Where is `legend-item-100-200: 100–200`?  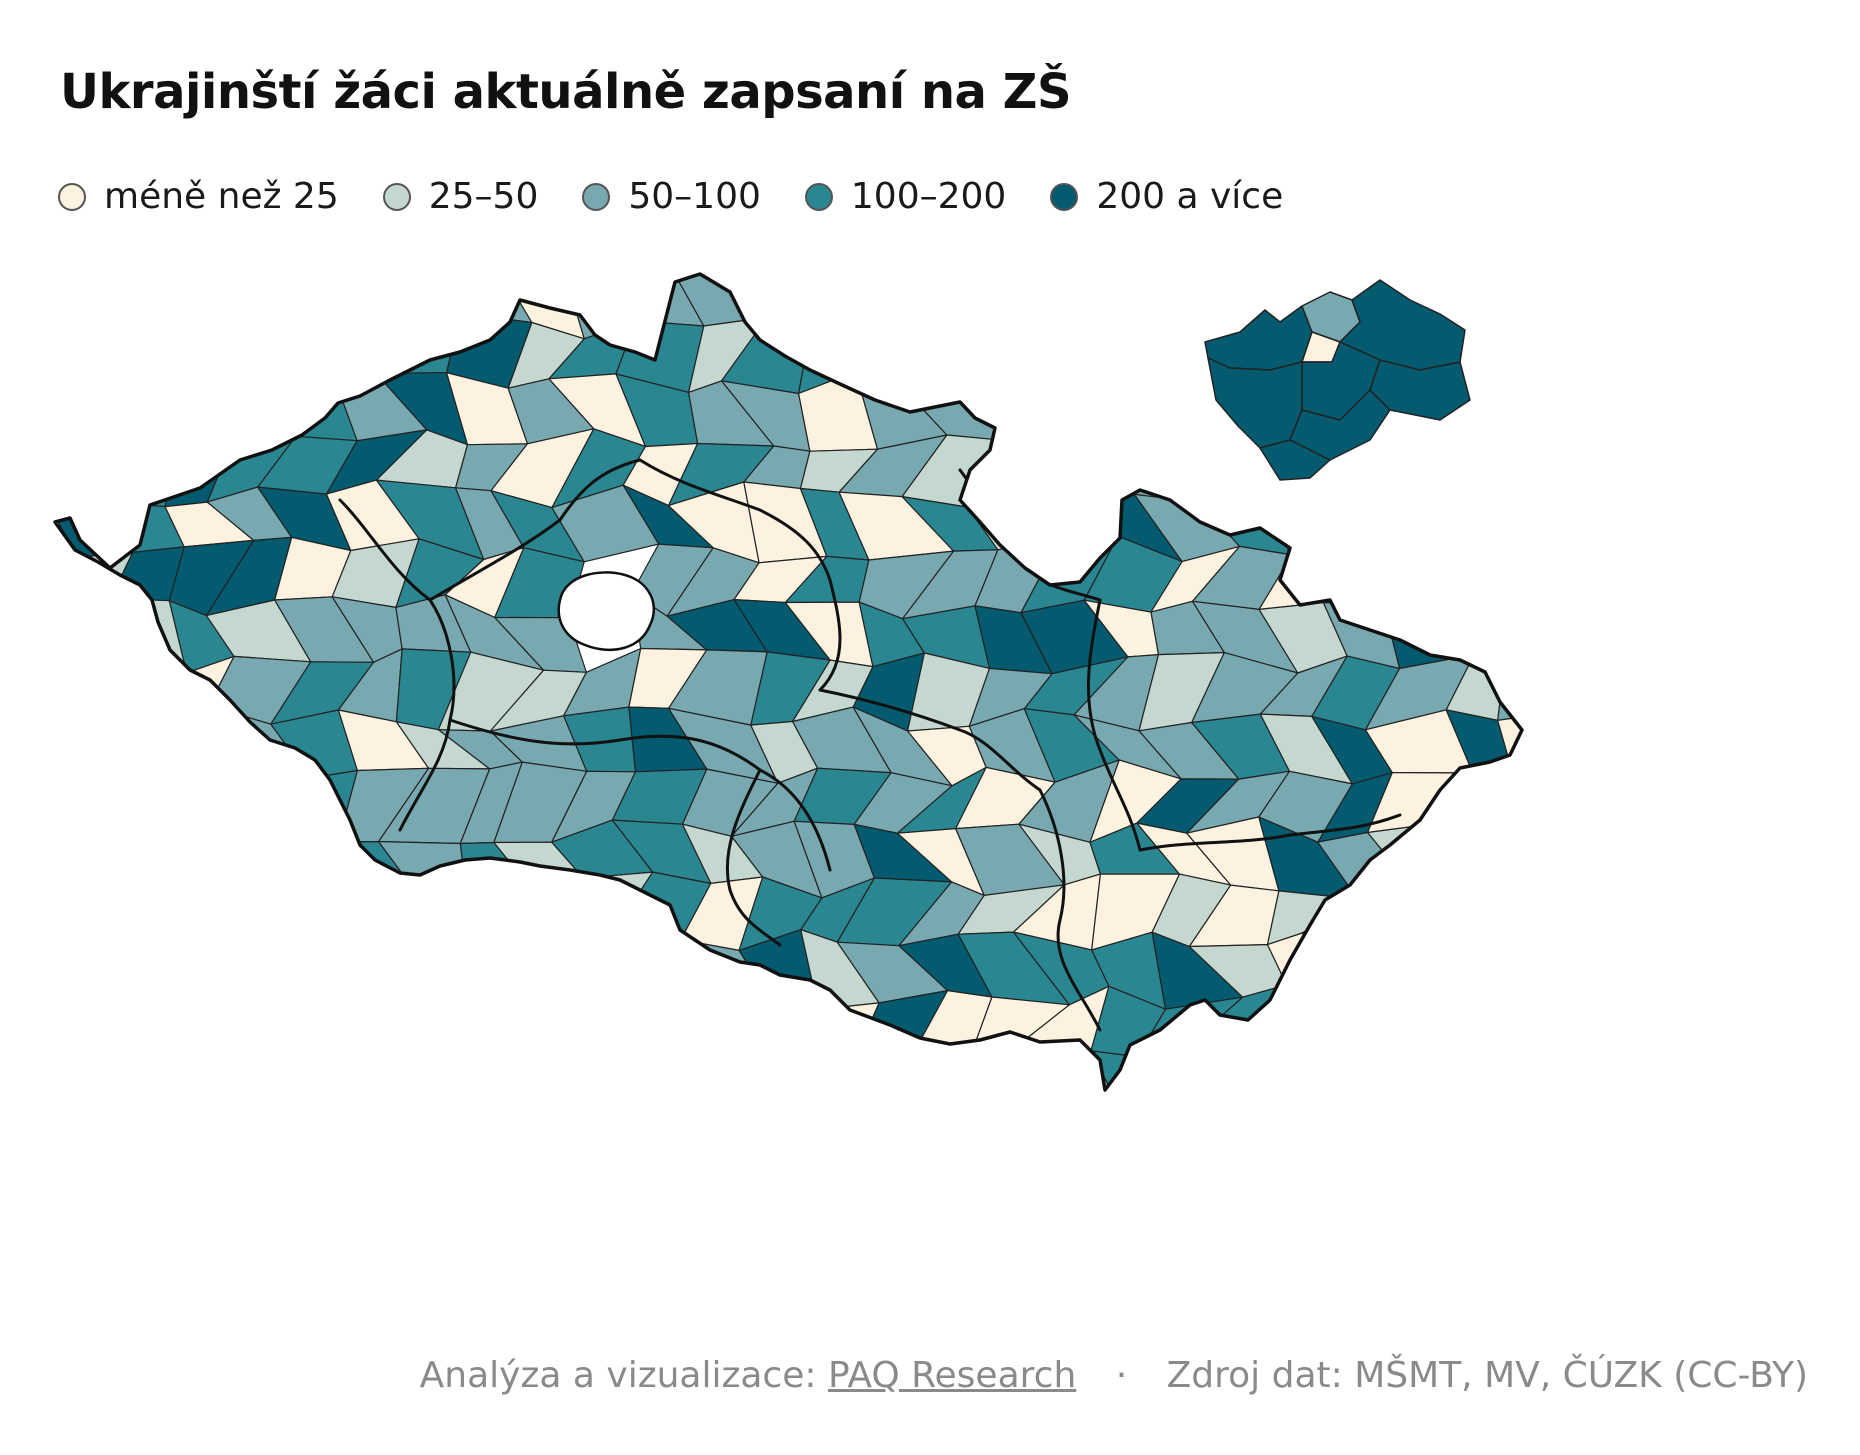 legend-item-100-200: 100–200 is located at coordinates (905, 196).